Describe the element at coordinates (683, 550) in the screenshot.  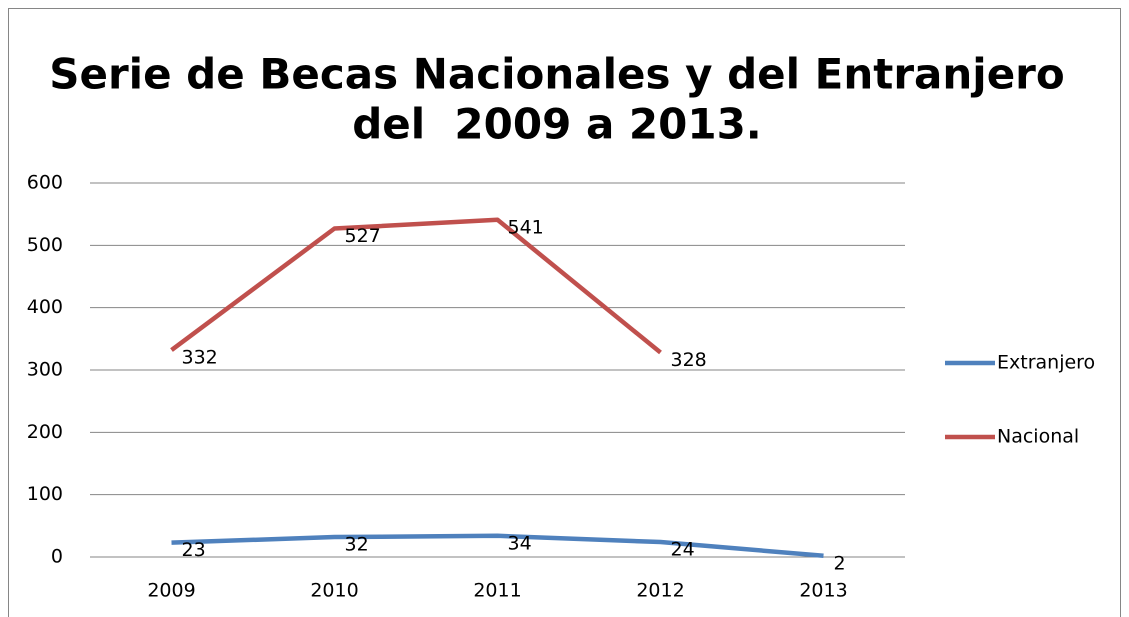
I see `data-label: 24` at that location.